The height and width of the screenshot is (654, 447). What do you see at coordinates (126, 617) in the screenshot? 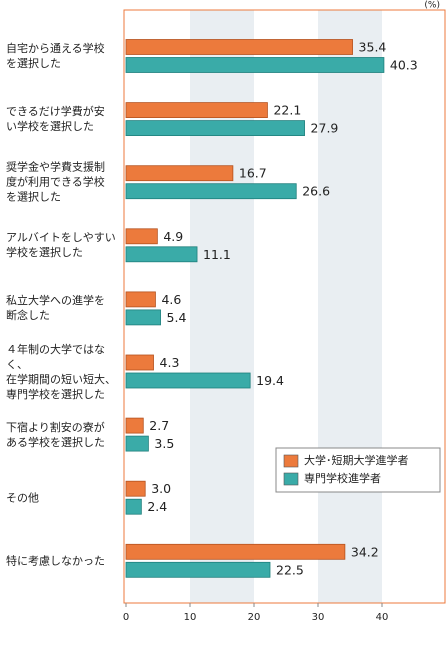
I see `x-tick-label: 0` at bounding box center [126, 617].